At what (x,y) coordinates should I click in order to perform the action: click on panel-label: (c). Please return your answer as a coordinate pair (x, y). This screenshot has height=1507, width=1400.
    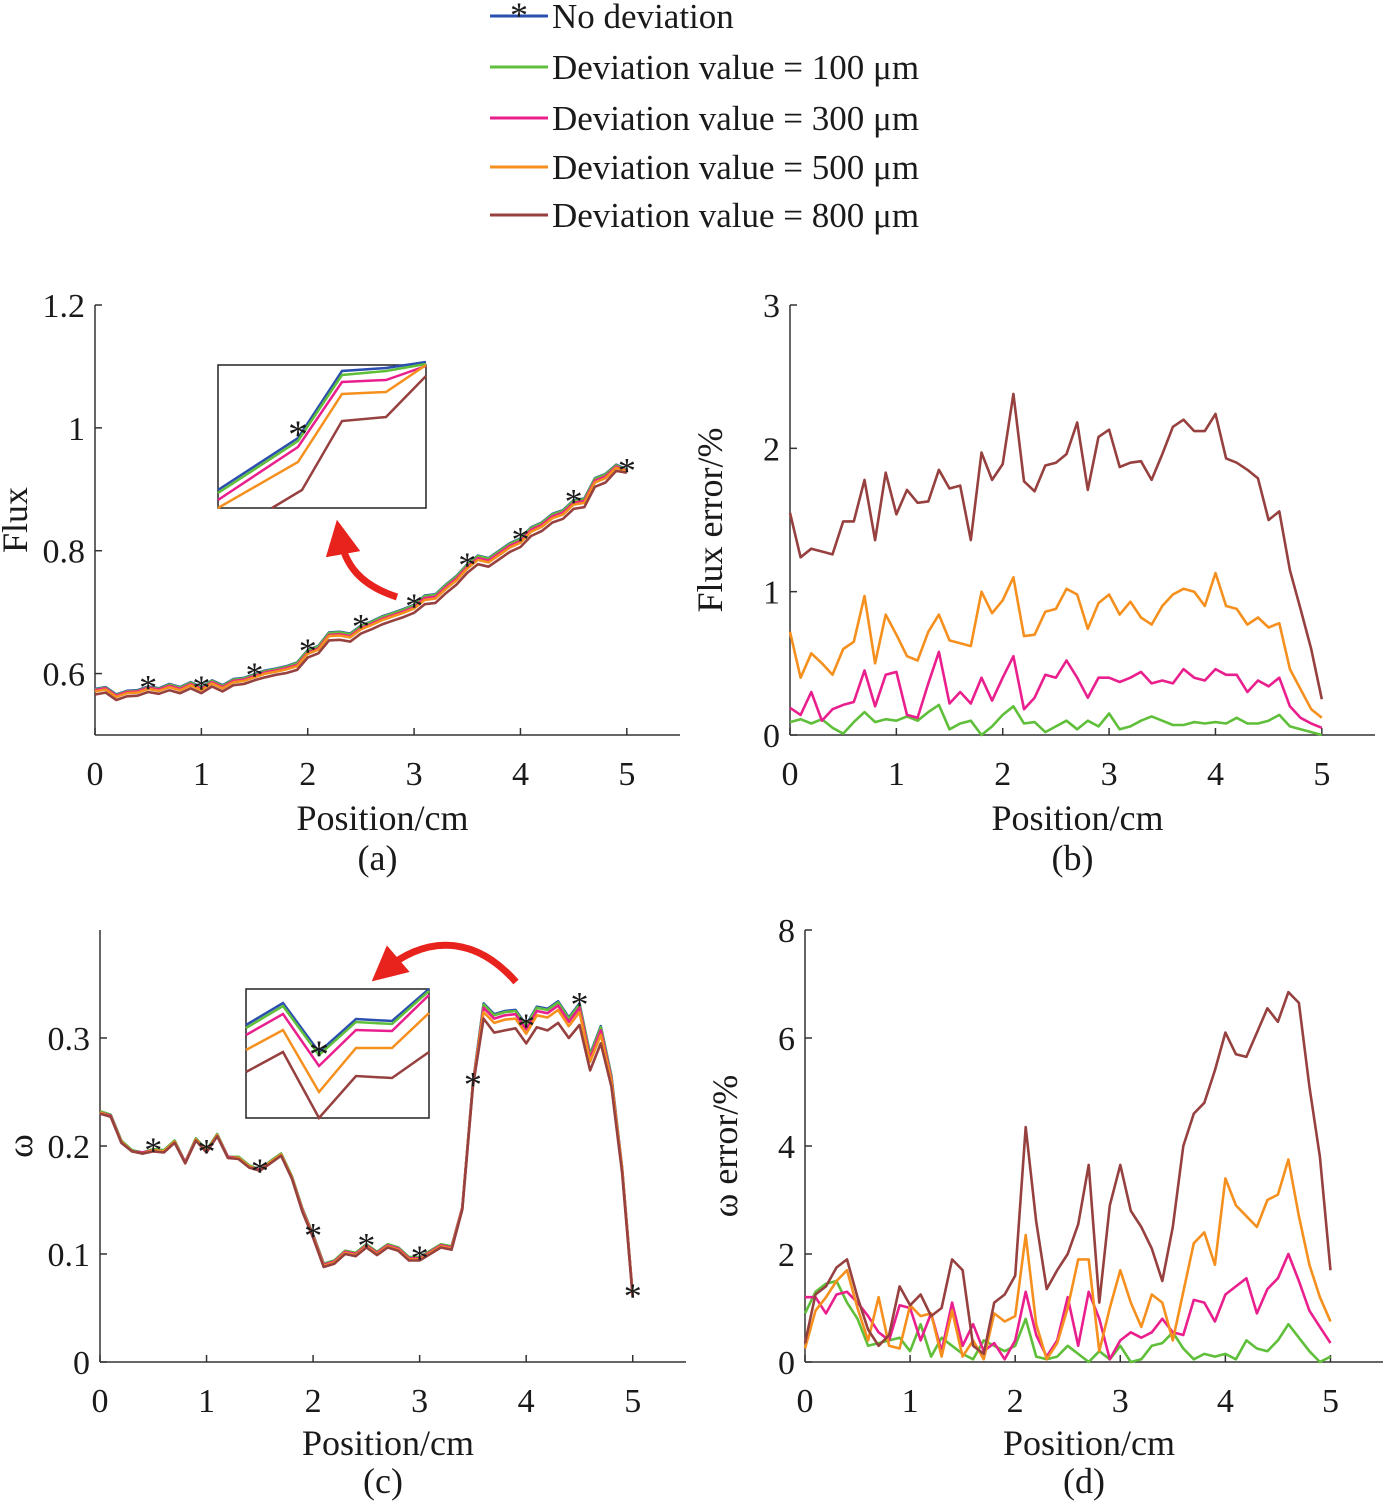
    Looking at the image, I should click on (383, 1481).